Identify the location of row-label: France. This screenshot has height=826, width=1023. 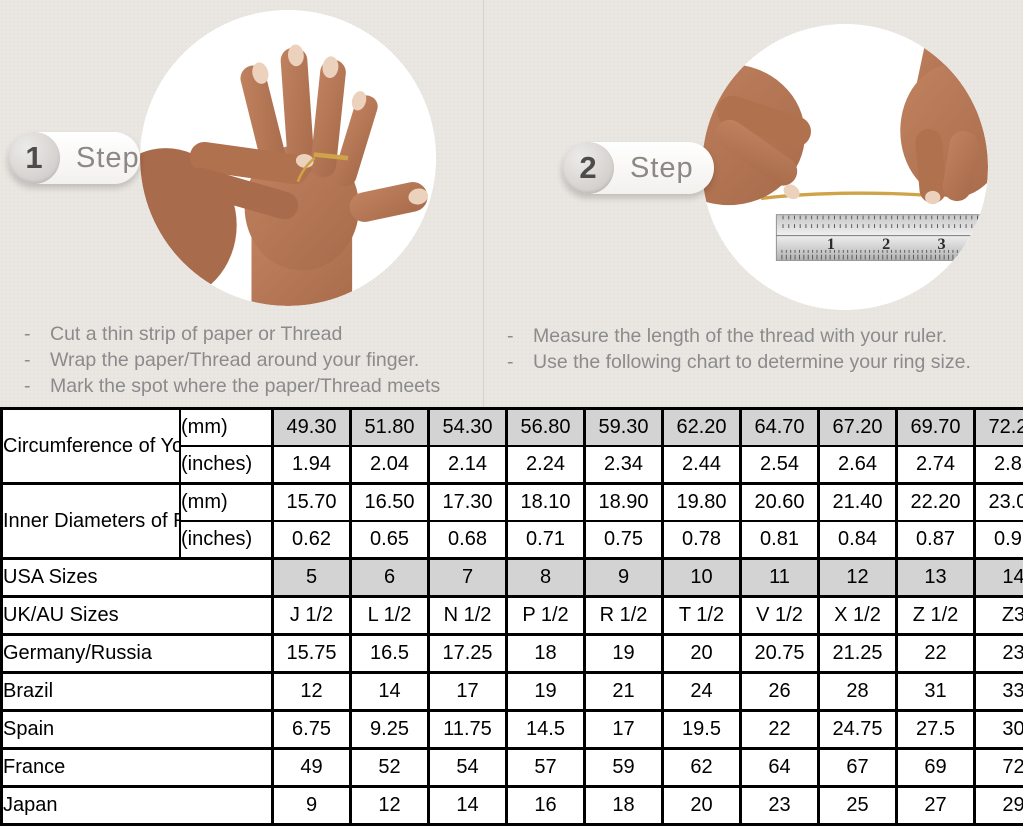
(137, 767).